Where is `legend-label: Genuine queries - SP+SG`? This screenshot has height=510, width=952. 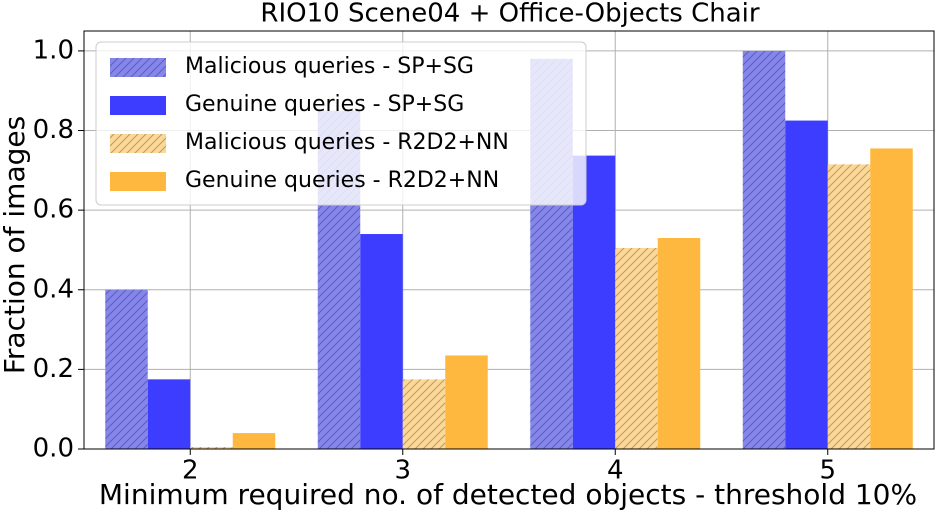 legend-label: Genuine queries - SP+SG is located at coordinates (324, 104).